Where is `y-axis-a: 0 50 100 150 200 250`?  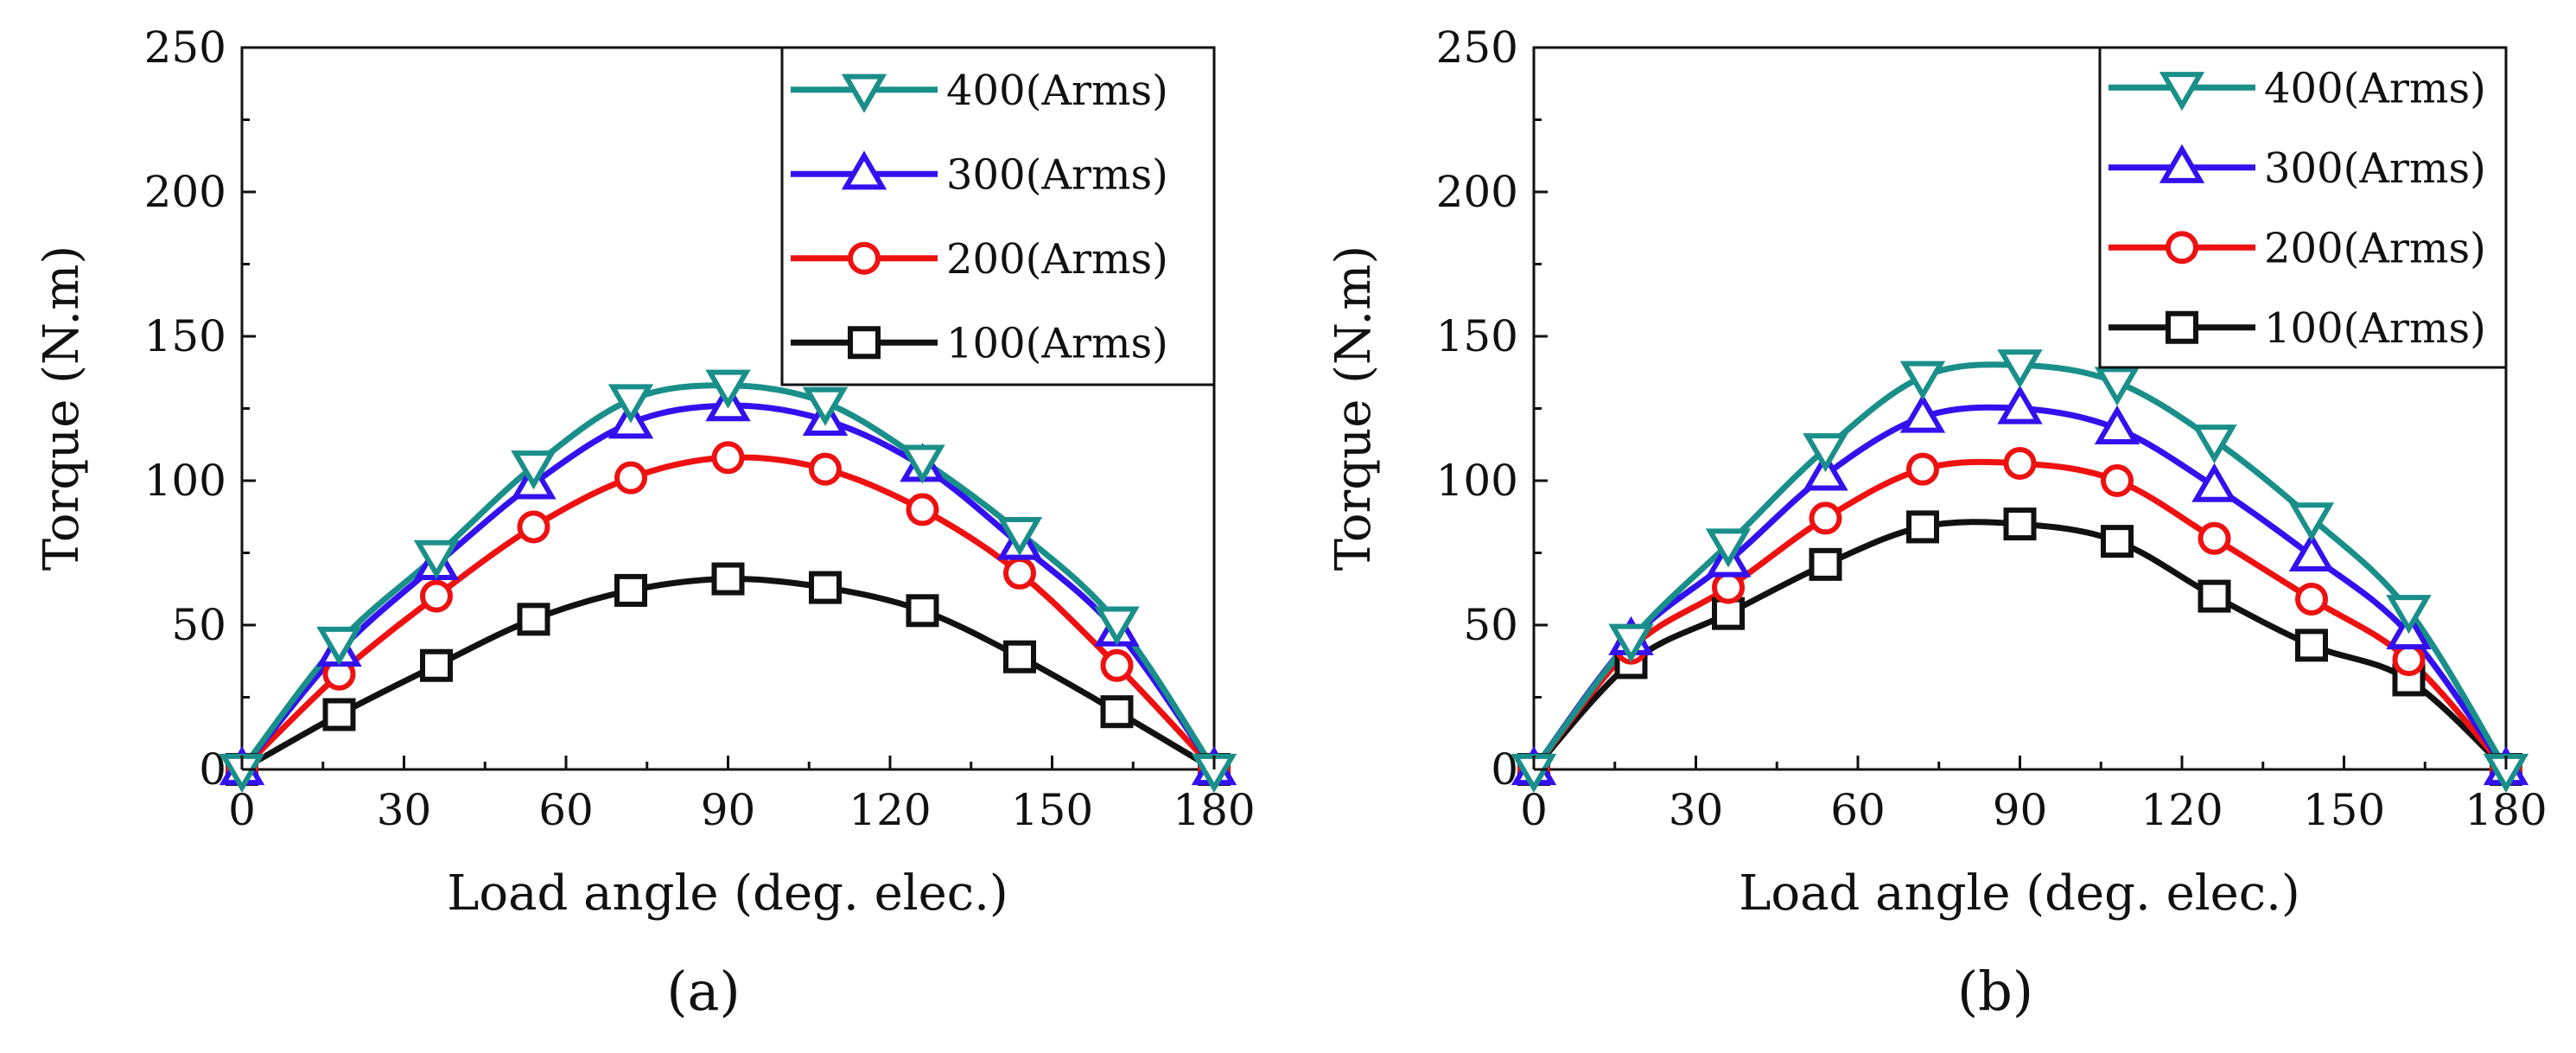 y-axis-a: 0 50 100 150 200 250 is located at coordinates (200, 408).